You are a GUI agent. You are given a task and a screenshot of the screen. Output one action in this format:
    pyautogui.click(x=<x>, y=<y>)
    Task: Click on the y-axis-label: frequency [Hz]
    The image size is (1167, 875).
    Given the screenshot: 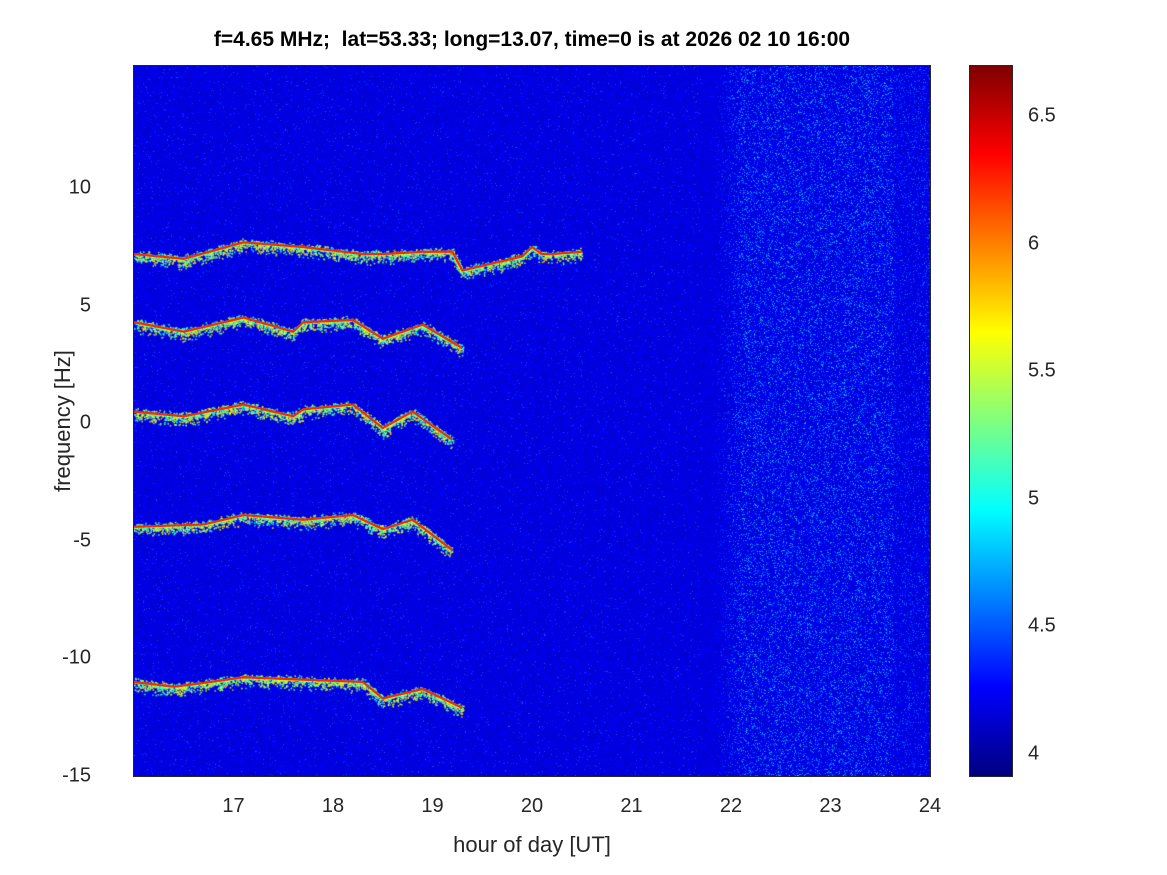 What is the action you would take?
    pyautogui.click(x=62, y=421)
    